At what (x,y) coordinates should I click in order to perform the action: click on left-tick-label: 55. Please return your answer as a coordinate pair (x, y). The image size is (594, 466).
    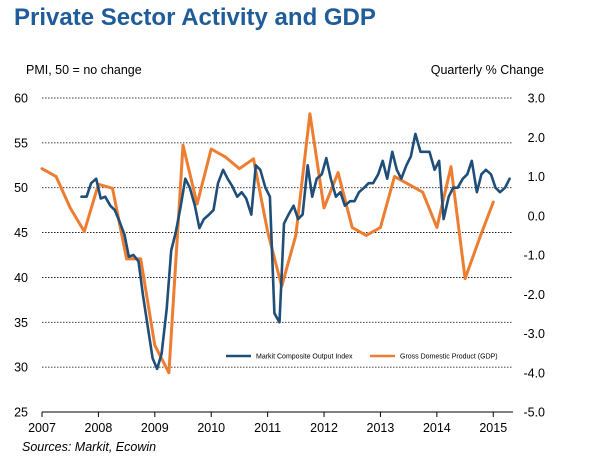
    Looking at the image, I should click on (21, 143).